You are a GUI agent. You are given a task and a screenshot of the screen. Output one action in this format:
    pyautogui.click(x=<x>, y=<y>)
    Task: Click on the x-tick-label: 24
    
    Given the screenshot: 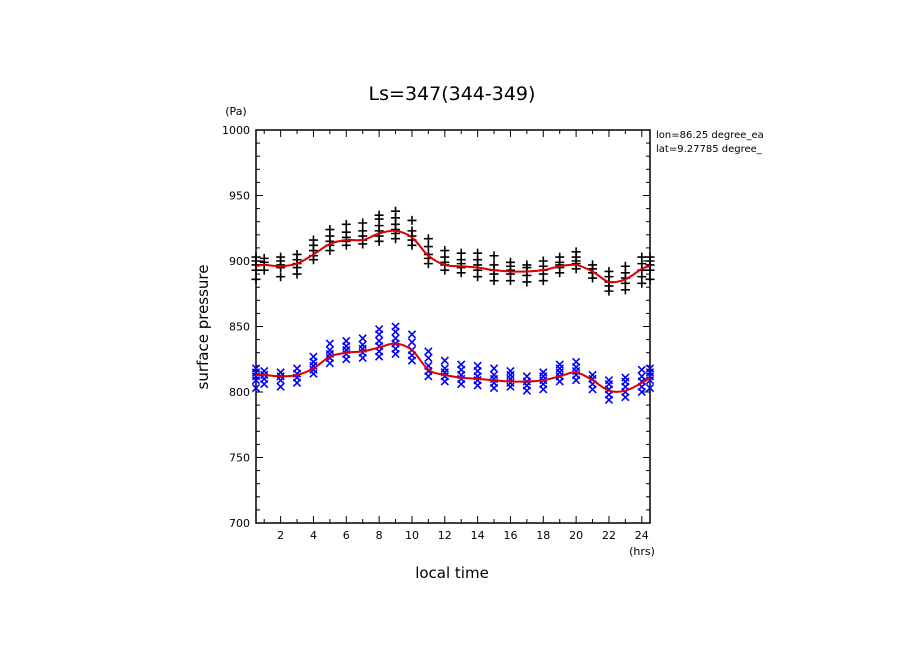 What is the action you would take?
    pyautogui.click(x=642, y=535)
    